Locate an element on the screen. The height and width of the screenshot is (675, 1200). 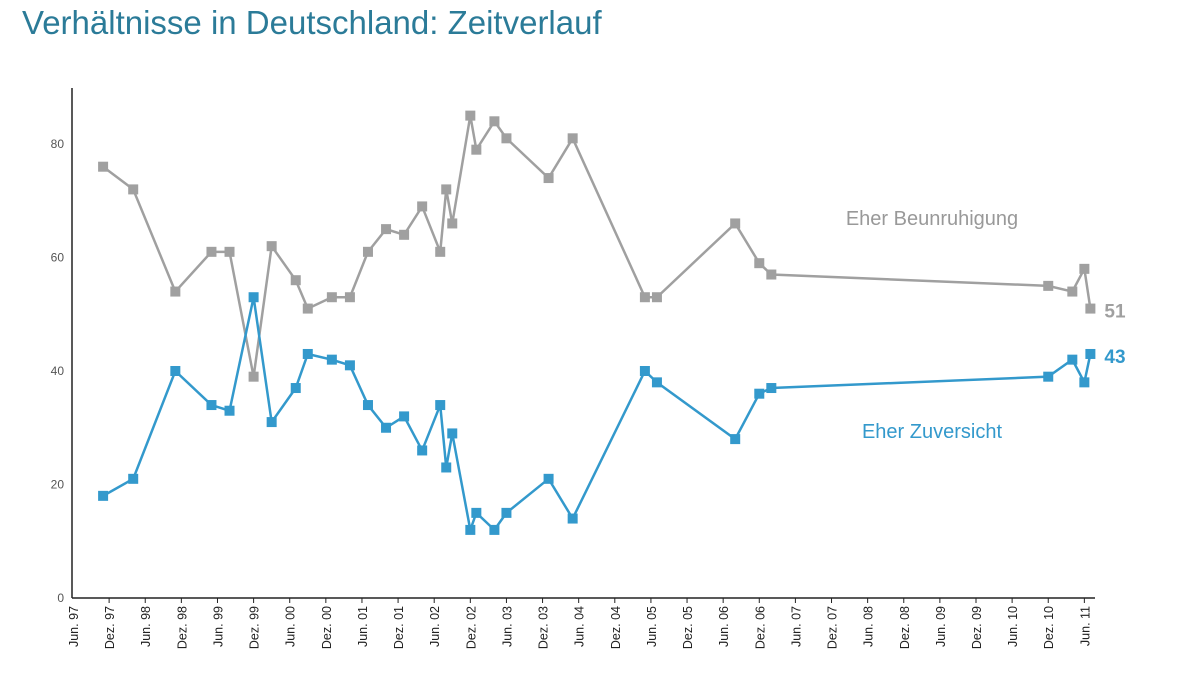
chart-title: Verhältnisse in Deutschland: Zeitverlauf is located at coordinates (312, 22).